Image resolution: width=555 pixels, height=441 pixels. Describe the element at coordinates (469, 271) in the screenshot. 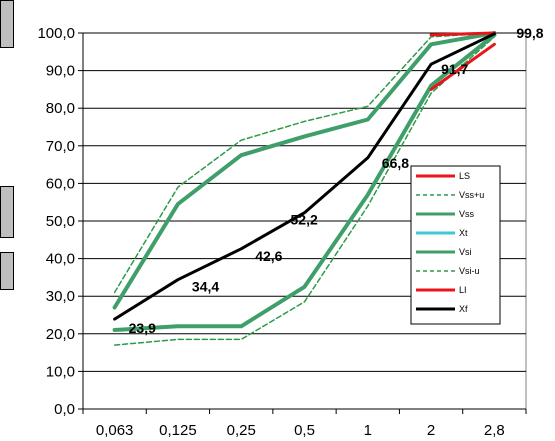

I see `legend-label: Vsi-u` at that location.